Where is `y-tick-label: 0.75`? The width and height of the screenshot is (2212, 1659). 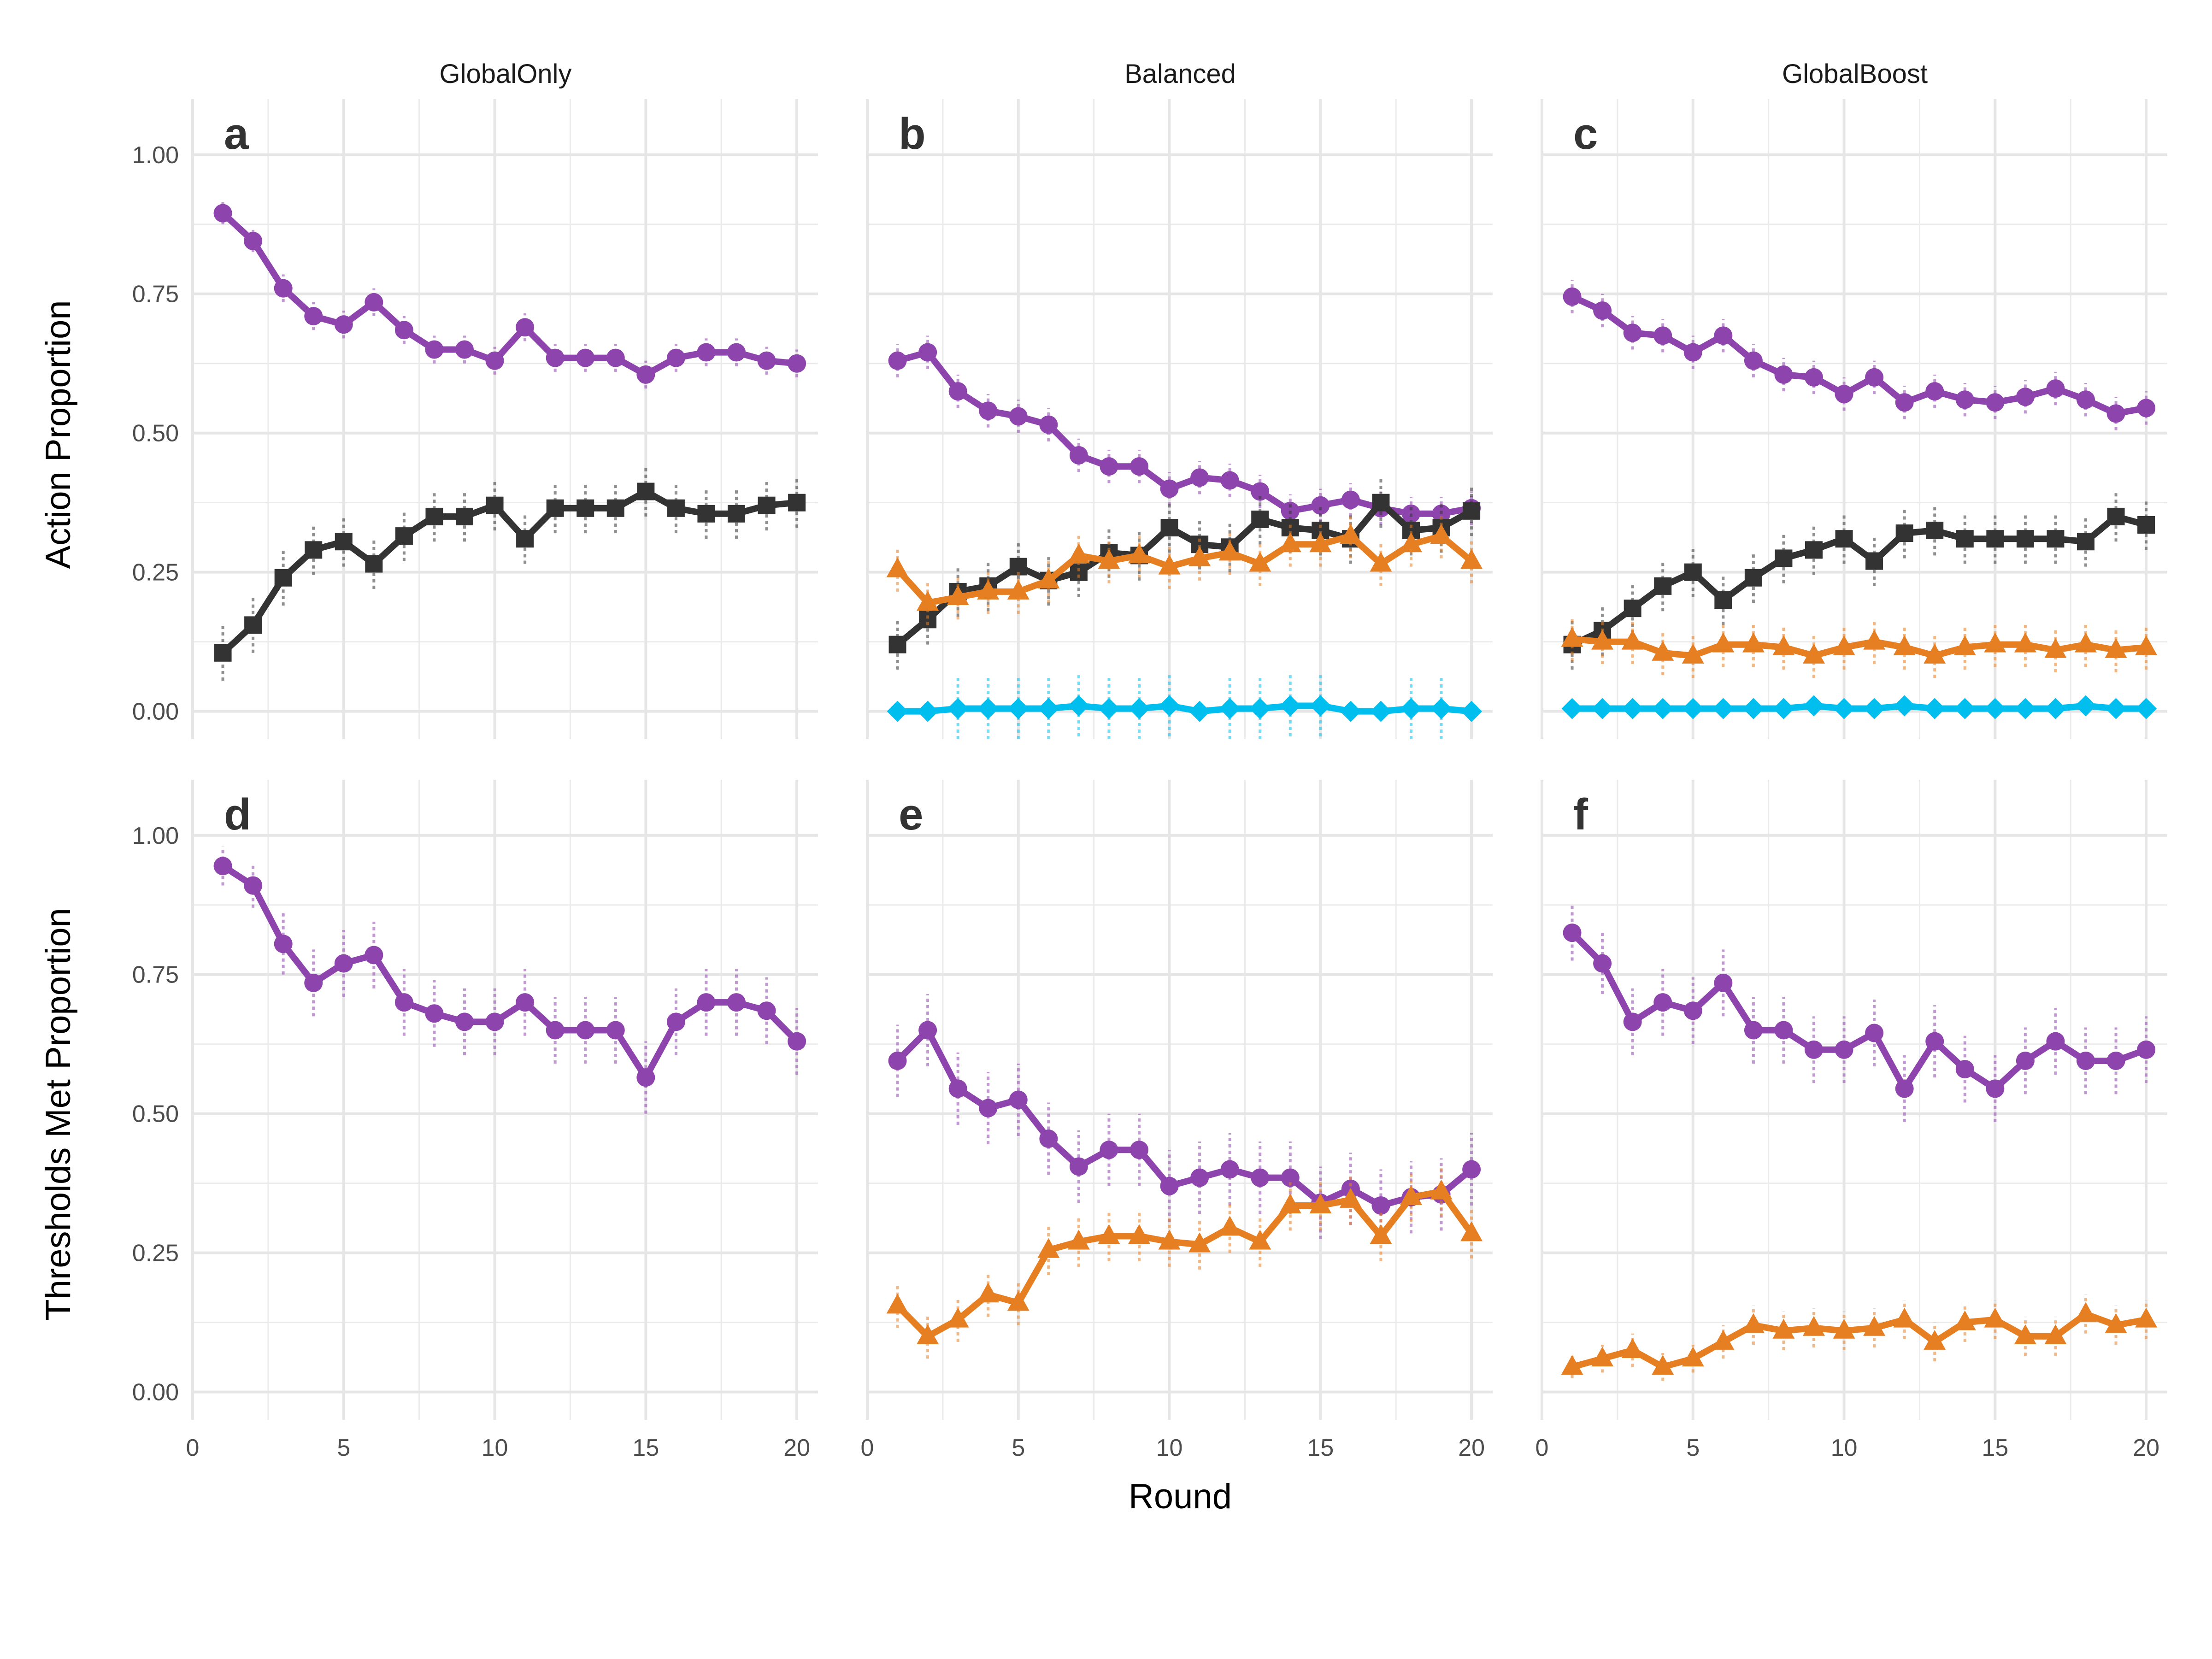
y-tick-label: 0.75 is located at coordinates (155, 975).